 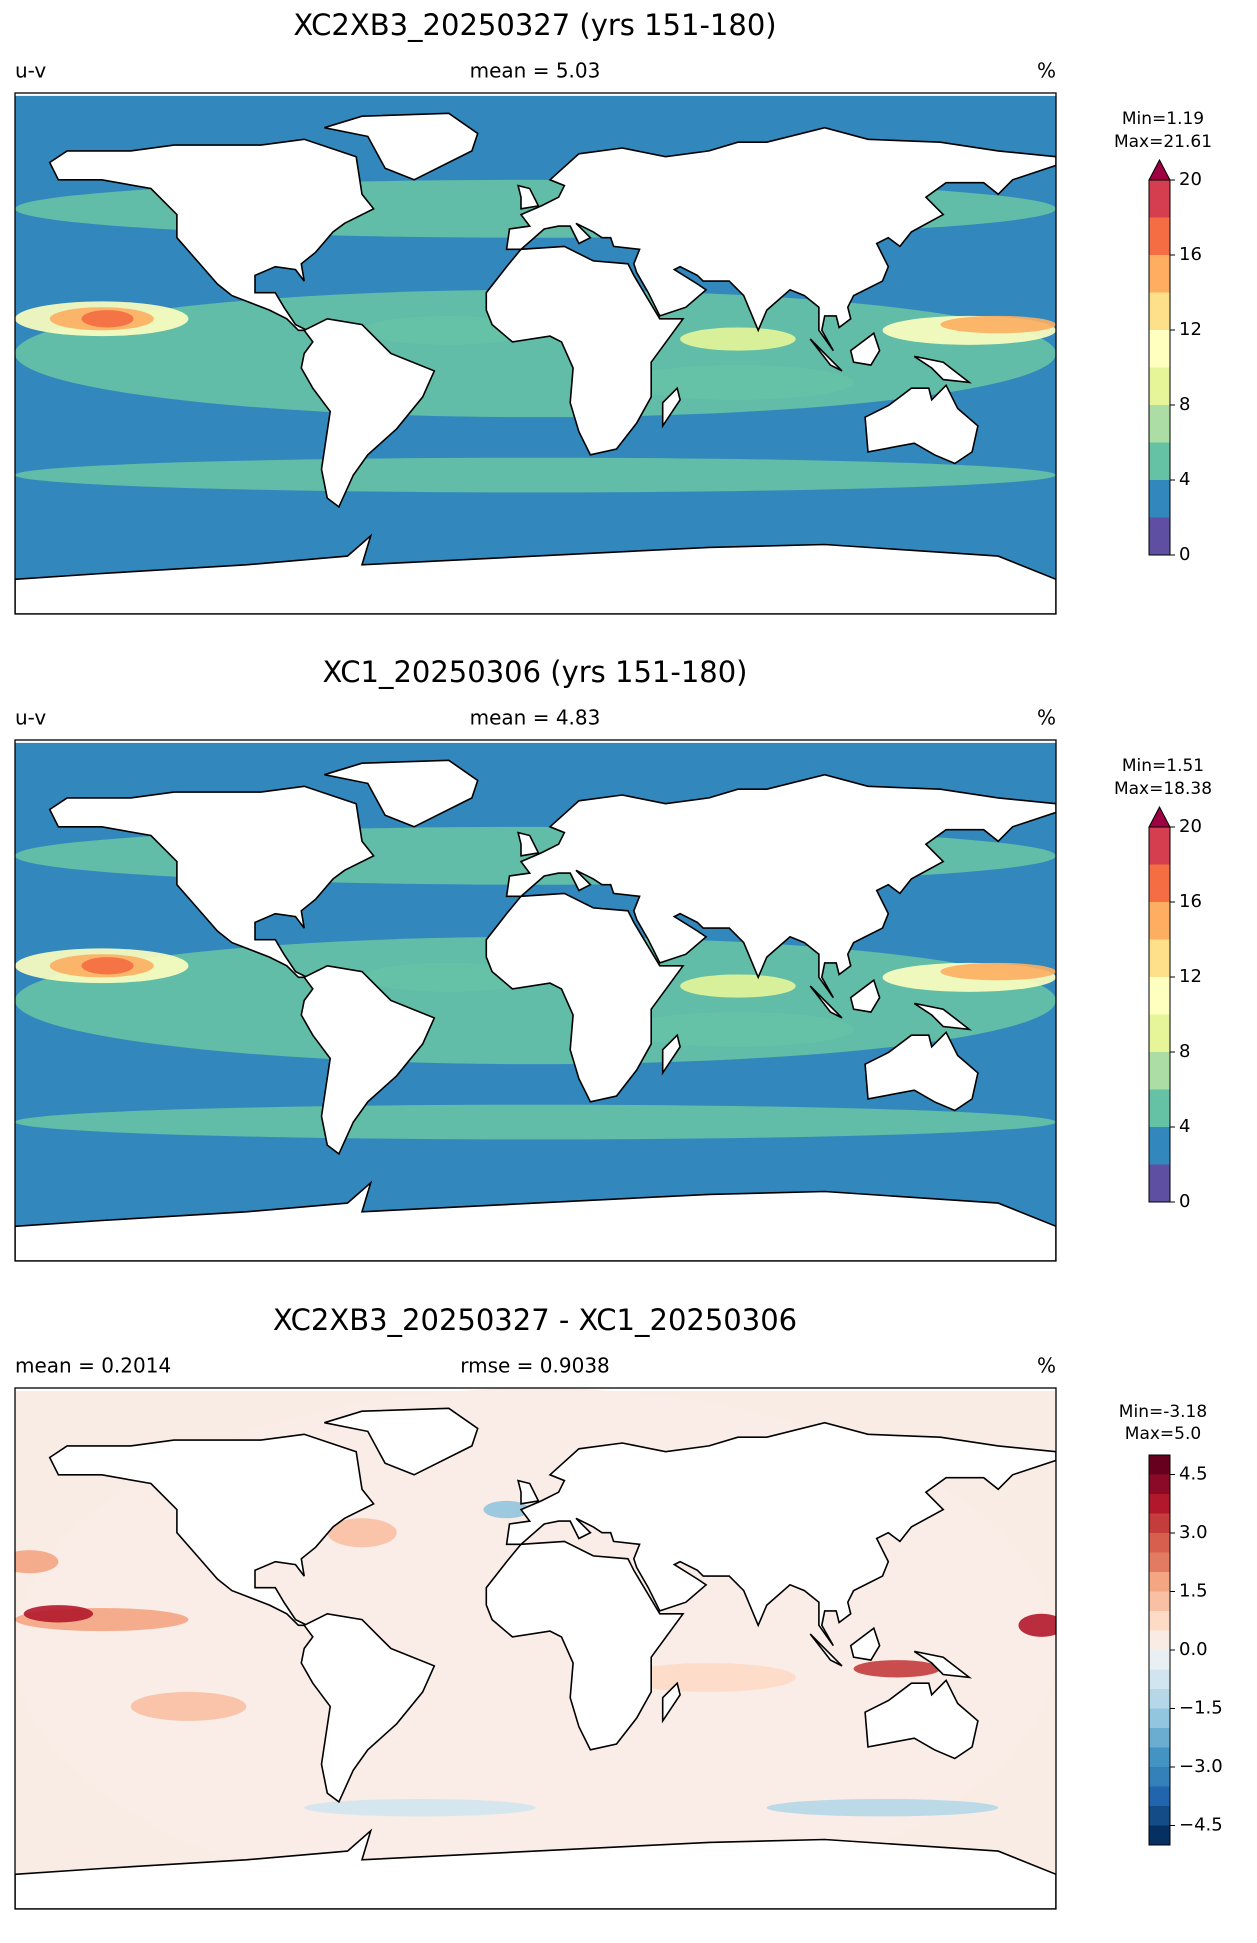 I want to click on min-label: Min=1.51, so click(x=1163, y=766).